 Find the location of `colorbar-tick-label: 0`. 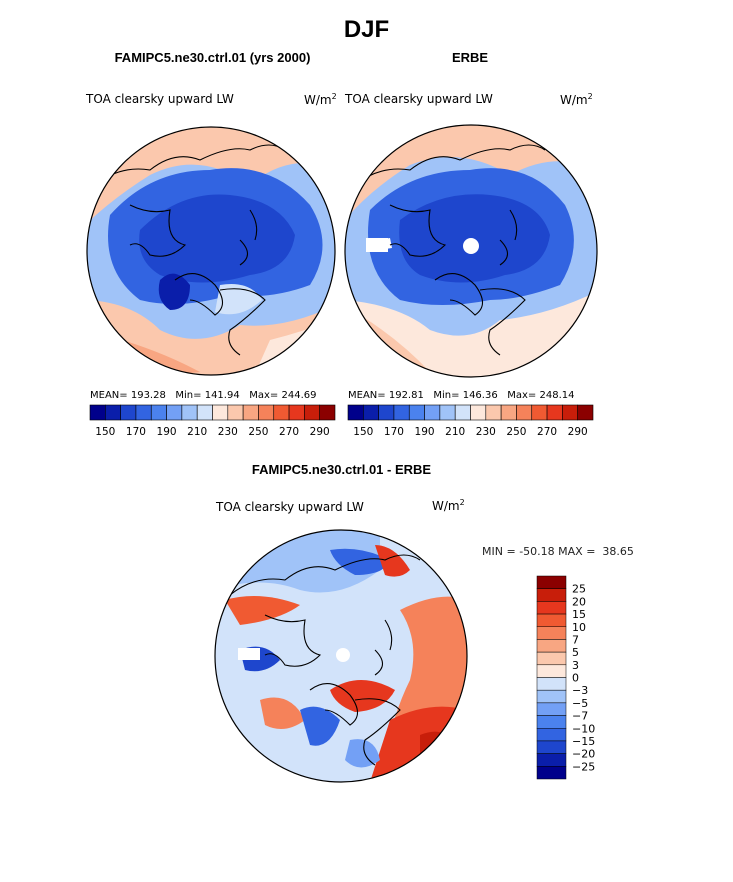

colorbar-tick-label: 0 is located at coordinates (575, 678).